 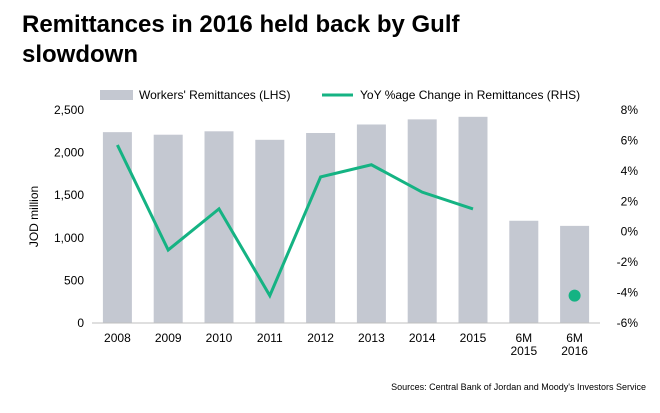 What do you see at coordinates (117, 338) in the screenshot?
I see `x-tick-label: 2008` at bounding box center [117, 338].